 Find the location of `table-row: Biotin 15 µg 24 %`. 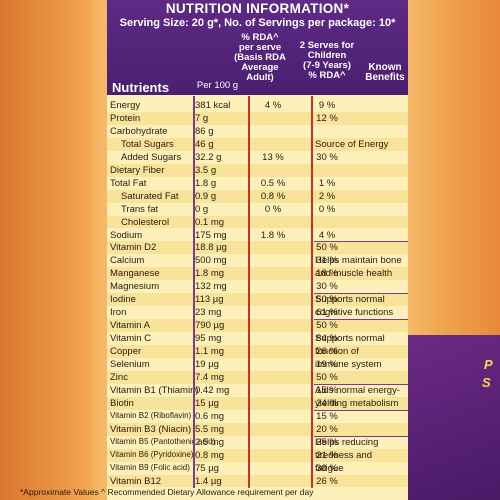

table-row: Biotin 15 µg 24 % is located at coordinates (257, 404).